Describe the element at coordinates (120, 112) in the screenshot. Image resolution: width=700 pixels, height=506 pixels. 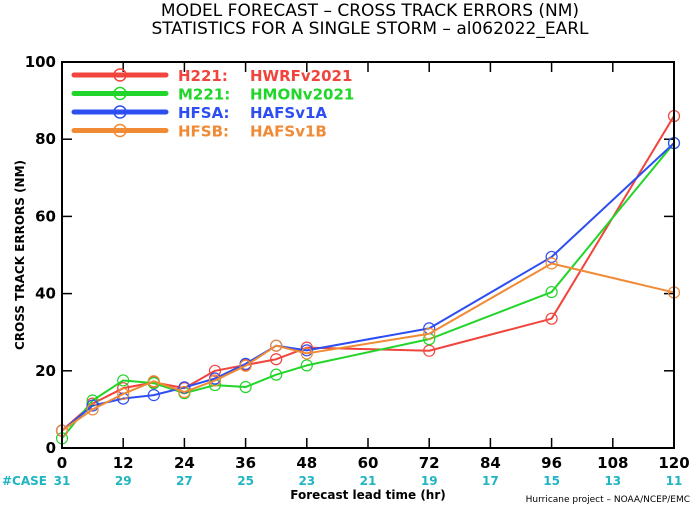
I see `legend-marker-hafsv1a` at that location.